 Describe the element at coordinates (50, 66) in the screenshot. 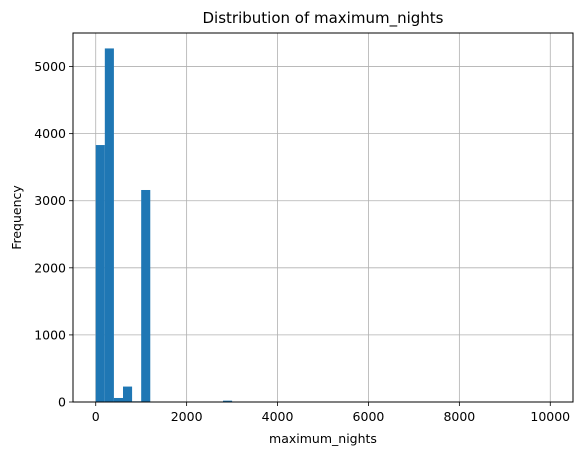

I see `y-tick-label: 5000` at that location.